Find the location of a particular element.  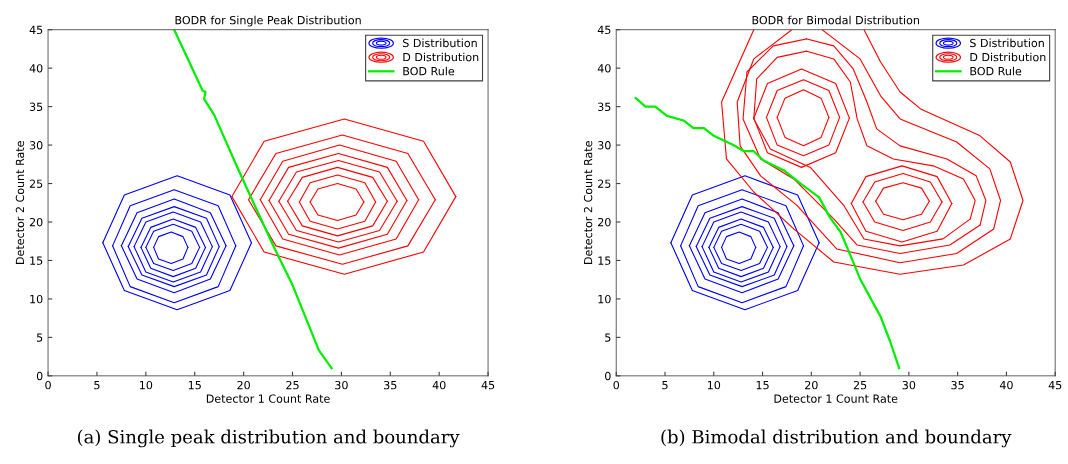

chart-title: BODR for Bimodal Distribution is located at coordinates (835, 20).